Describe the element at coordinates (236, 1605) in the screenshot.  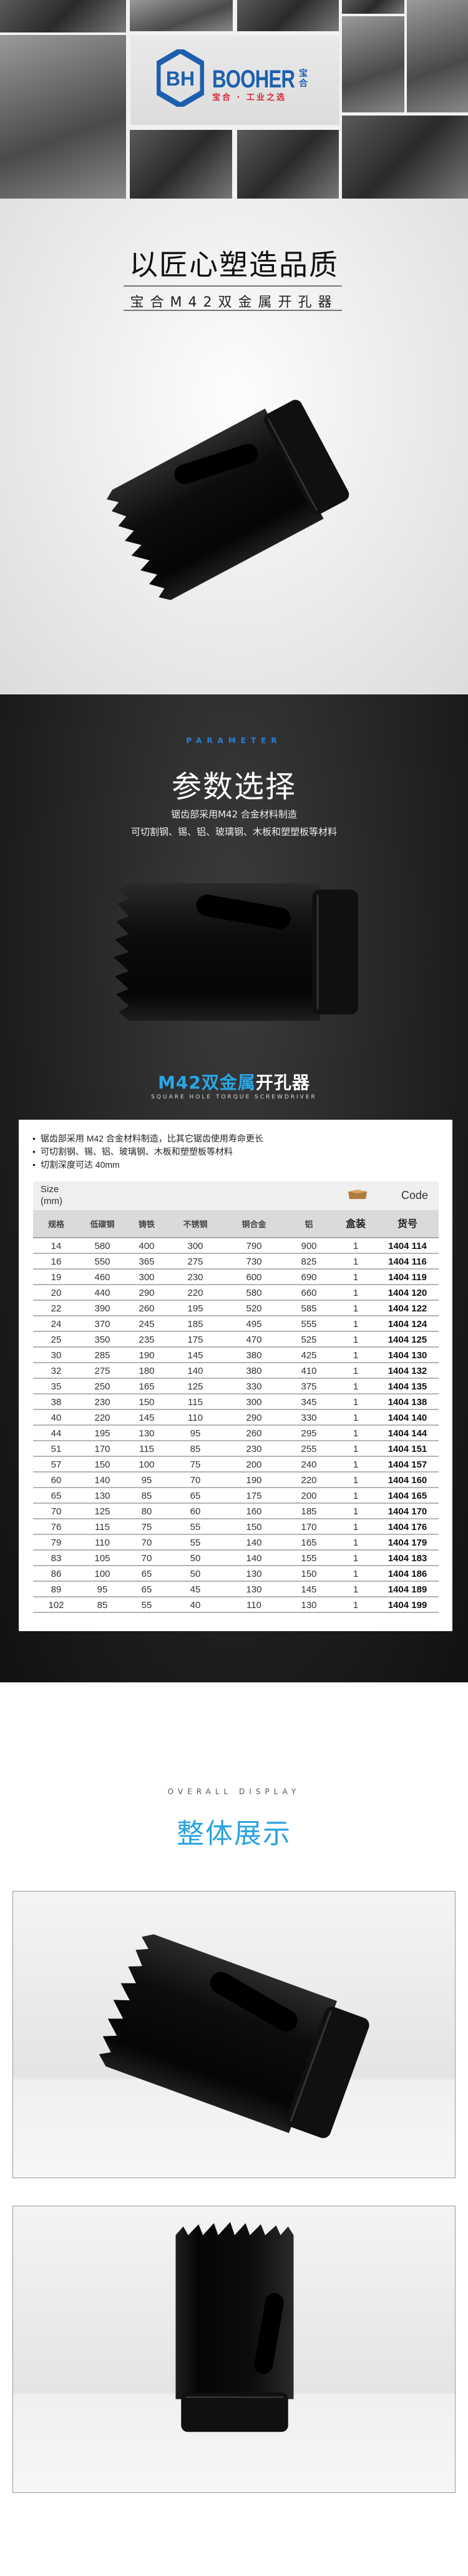
I see `table-row: 102 85 55 40 110 130 1 1404 199` at that location.